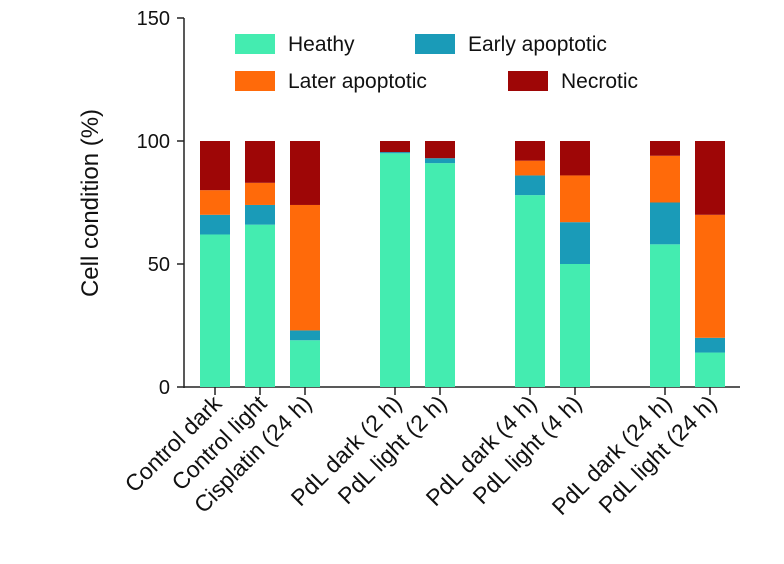 The image size is (784, 564). Describe the element at coordinates (537, 44) in the screenshot. I see `legend-label: Early apoptotic` at that location.